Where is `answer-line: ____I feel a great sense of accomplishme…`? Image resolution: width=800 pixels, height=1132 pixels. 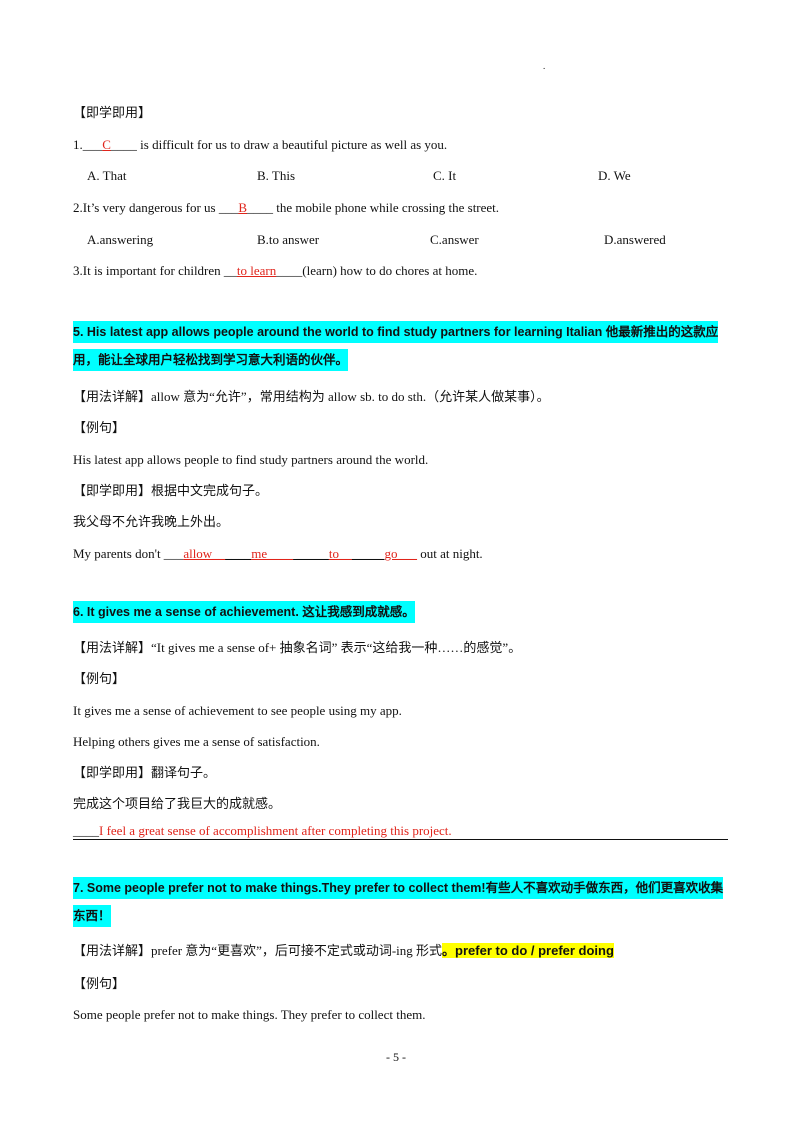 answer-line: ____I feel a great sense of accomplishme… is located at coordinates (400, 831).